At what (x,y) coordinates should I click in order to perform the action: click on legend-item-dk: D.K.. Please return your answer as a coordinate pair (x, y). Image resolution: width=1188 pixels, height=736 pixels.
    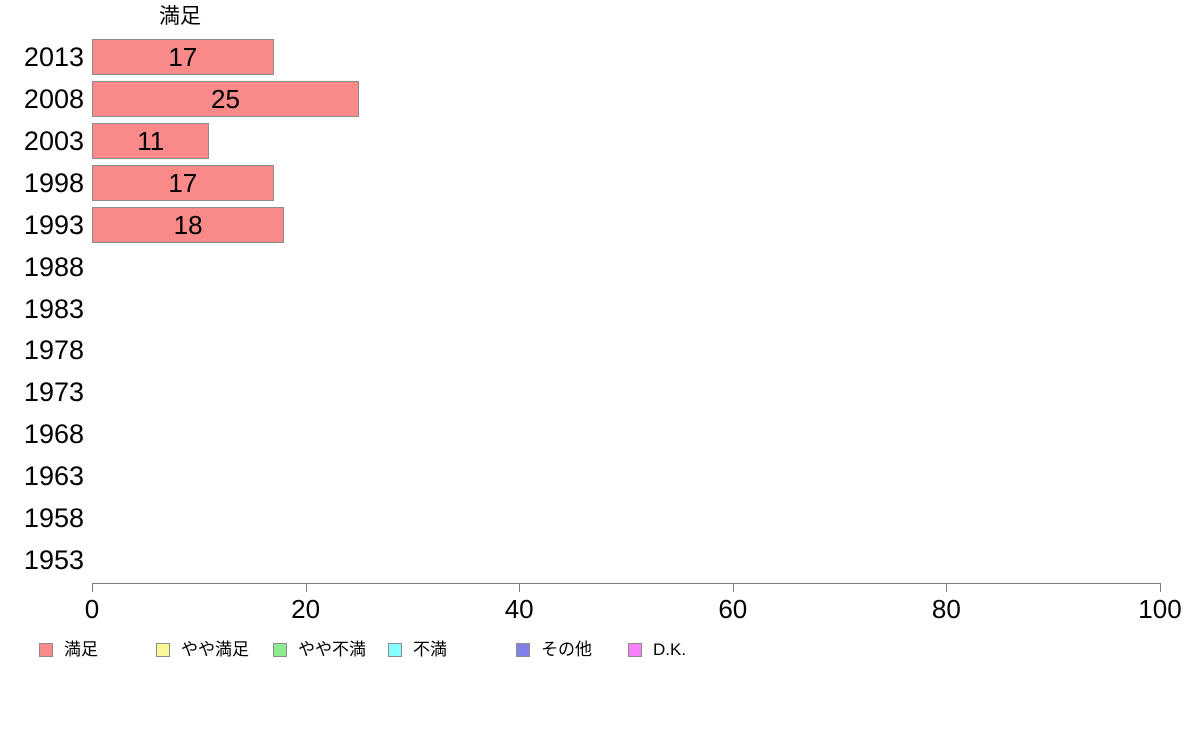
    Looking at the image, I should click on (657, 650).